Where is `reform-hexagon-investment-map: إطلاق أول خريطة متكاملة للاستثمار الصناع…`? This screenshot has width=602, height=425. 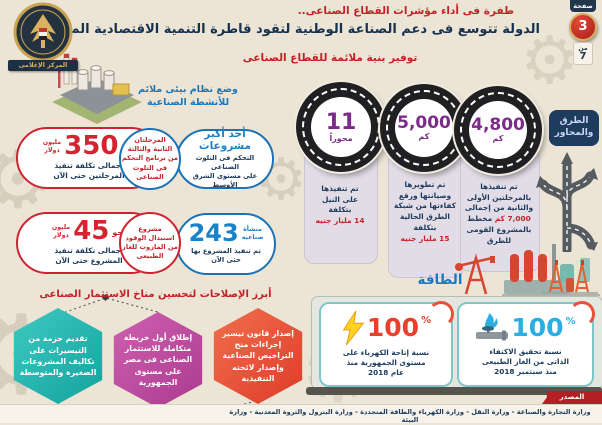
reform-hexagon-investment-map: إطلاق أول خريطة متكاملة للاستثمار الصناع… is located at coordinates (158, 360).